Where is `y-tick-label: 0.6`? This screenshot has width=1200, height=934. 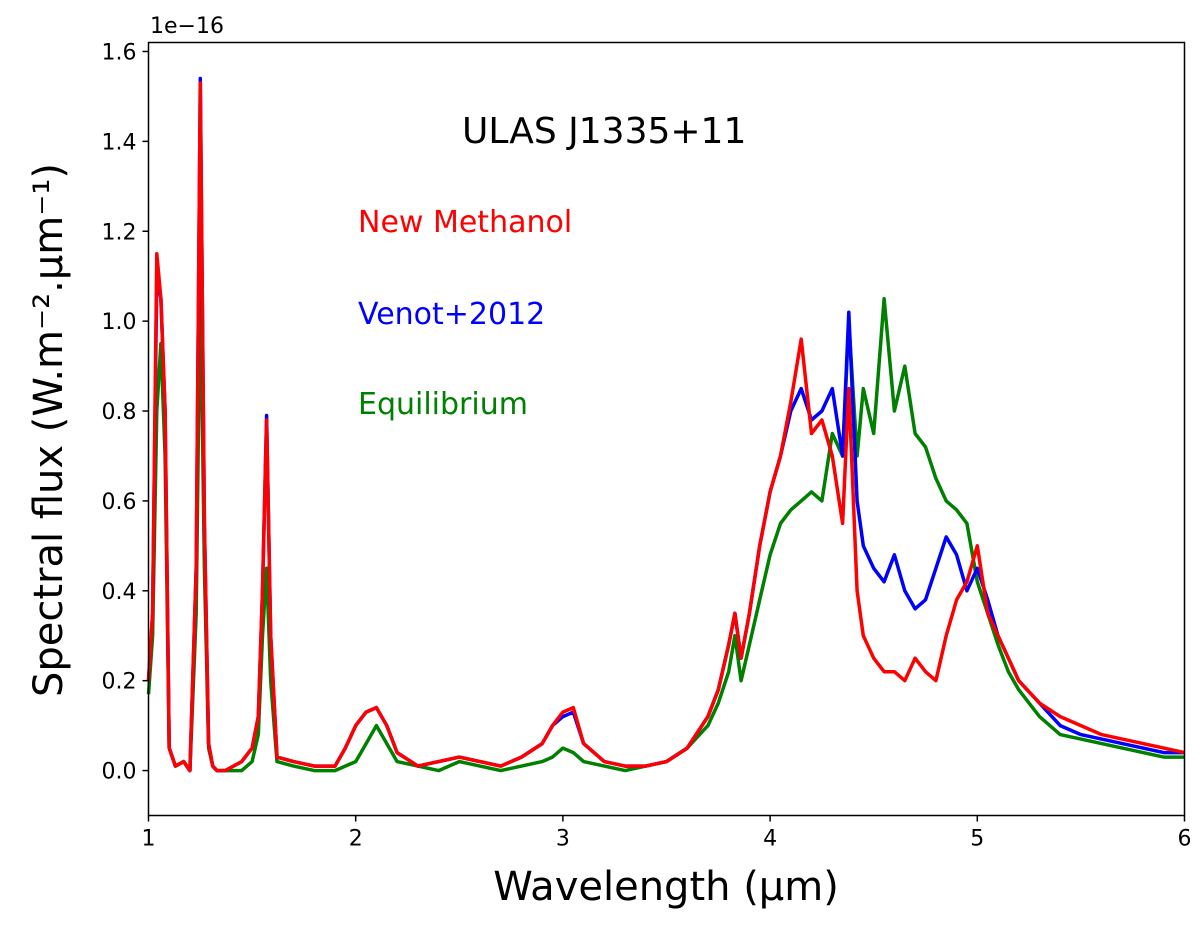
y-tick-label: 0.6 is located at coordinates (119, 502).